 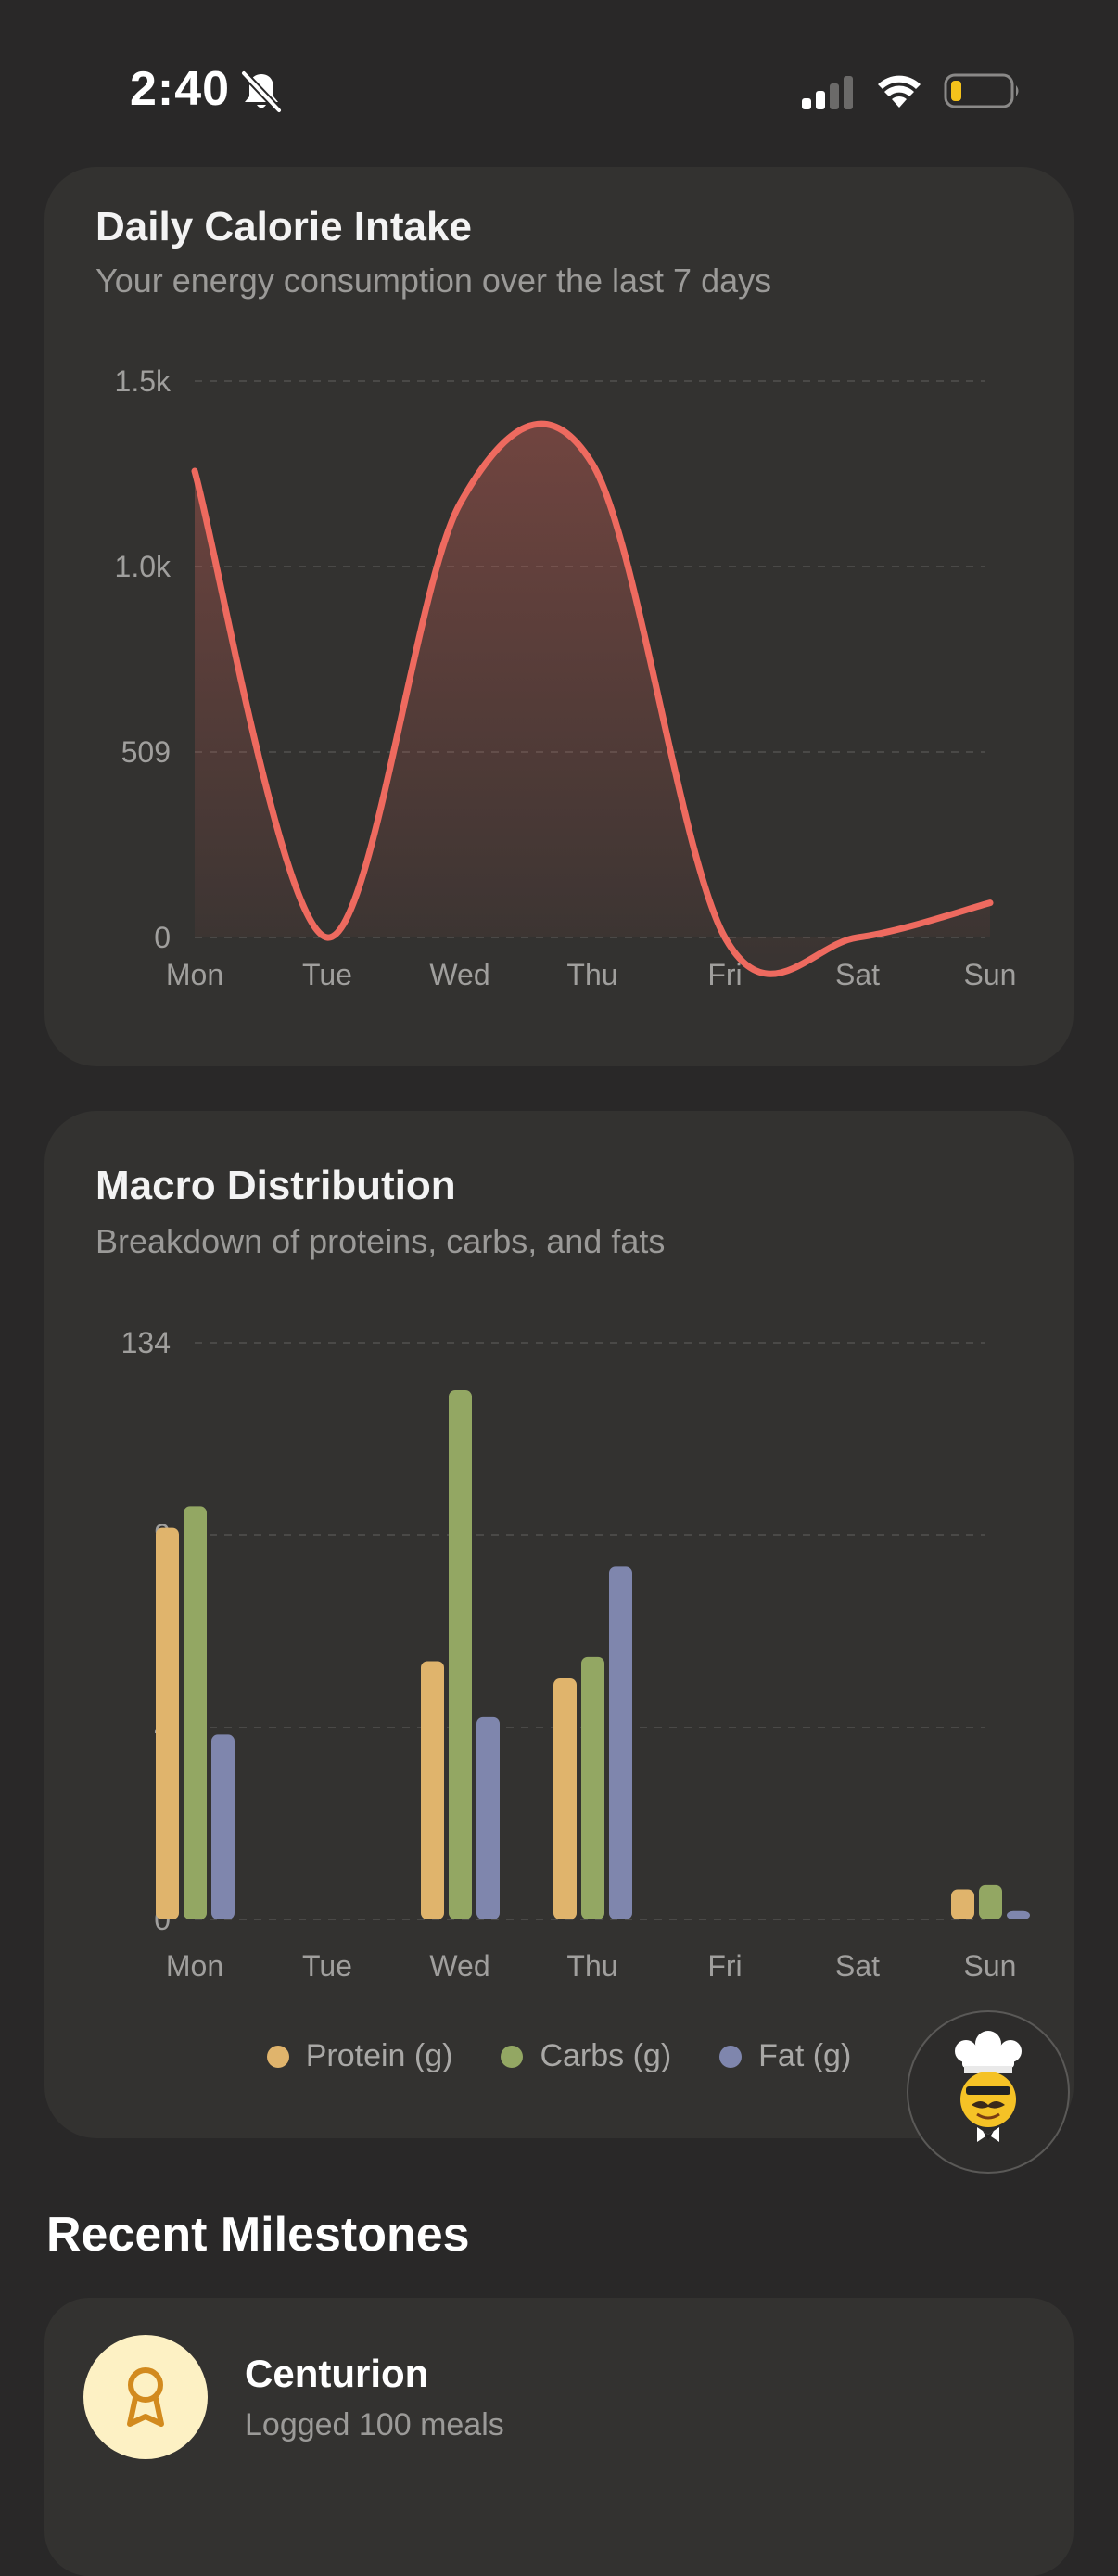 What do you see at coordinates (606, 2056) in the screenshot?
I see `legend-label: Carbs (g)` at bounding box center [606, 2056].